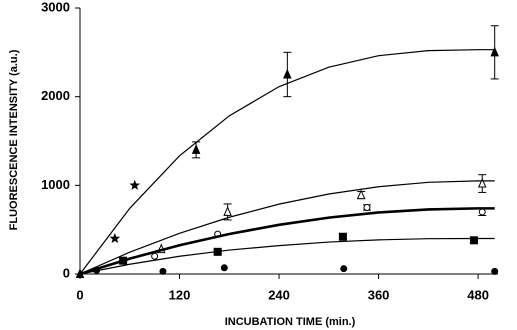  I want to click on y-axis-label: FLUORESCENCE INTENSITY (a.u.), so click(14, 139).